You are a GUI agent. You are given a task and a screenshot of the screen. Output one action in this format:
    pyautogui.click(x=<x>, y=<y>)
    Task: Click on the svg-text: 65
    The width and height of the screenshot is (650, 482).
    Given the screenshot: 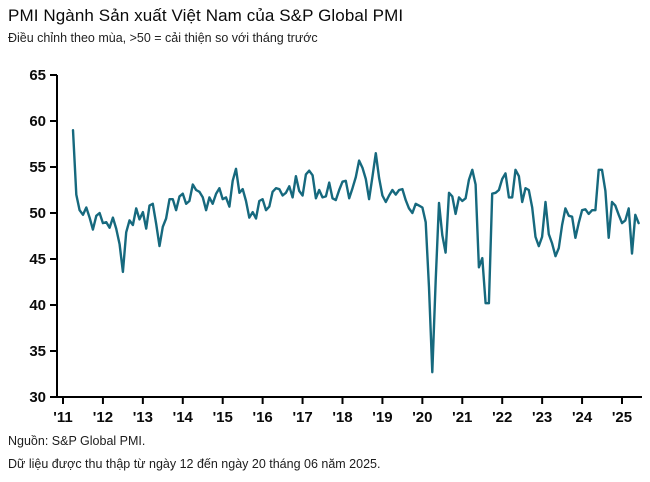 What is the action you would take?
    pyautogui.click(x=37, y=75)
    